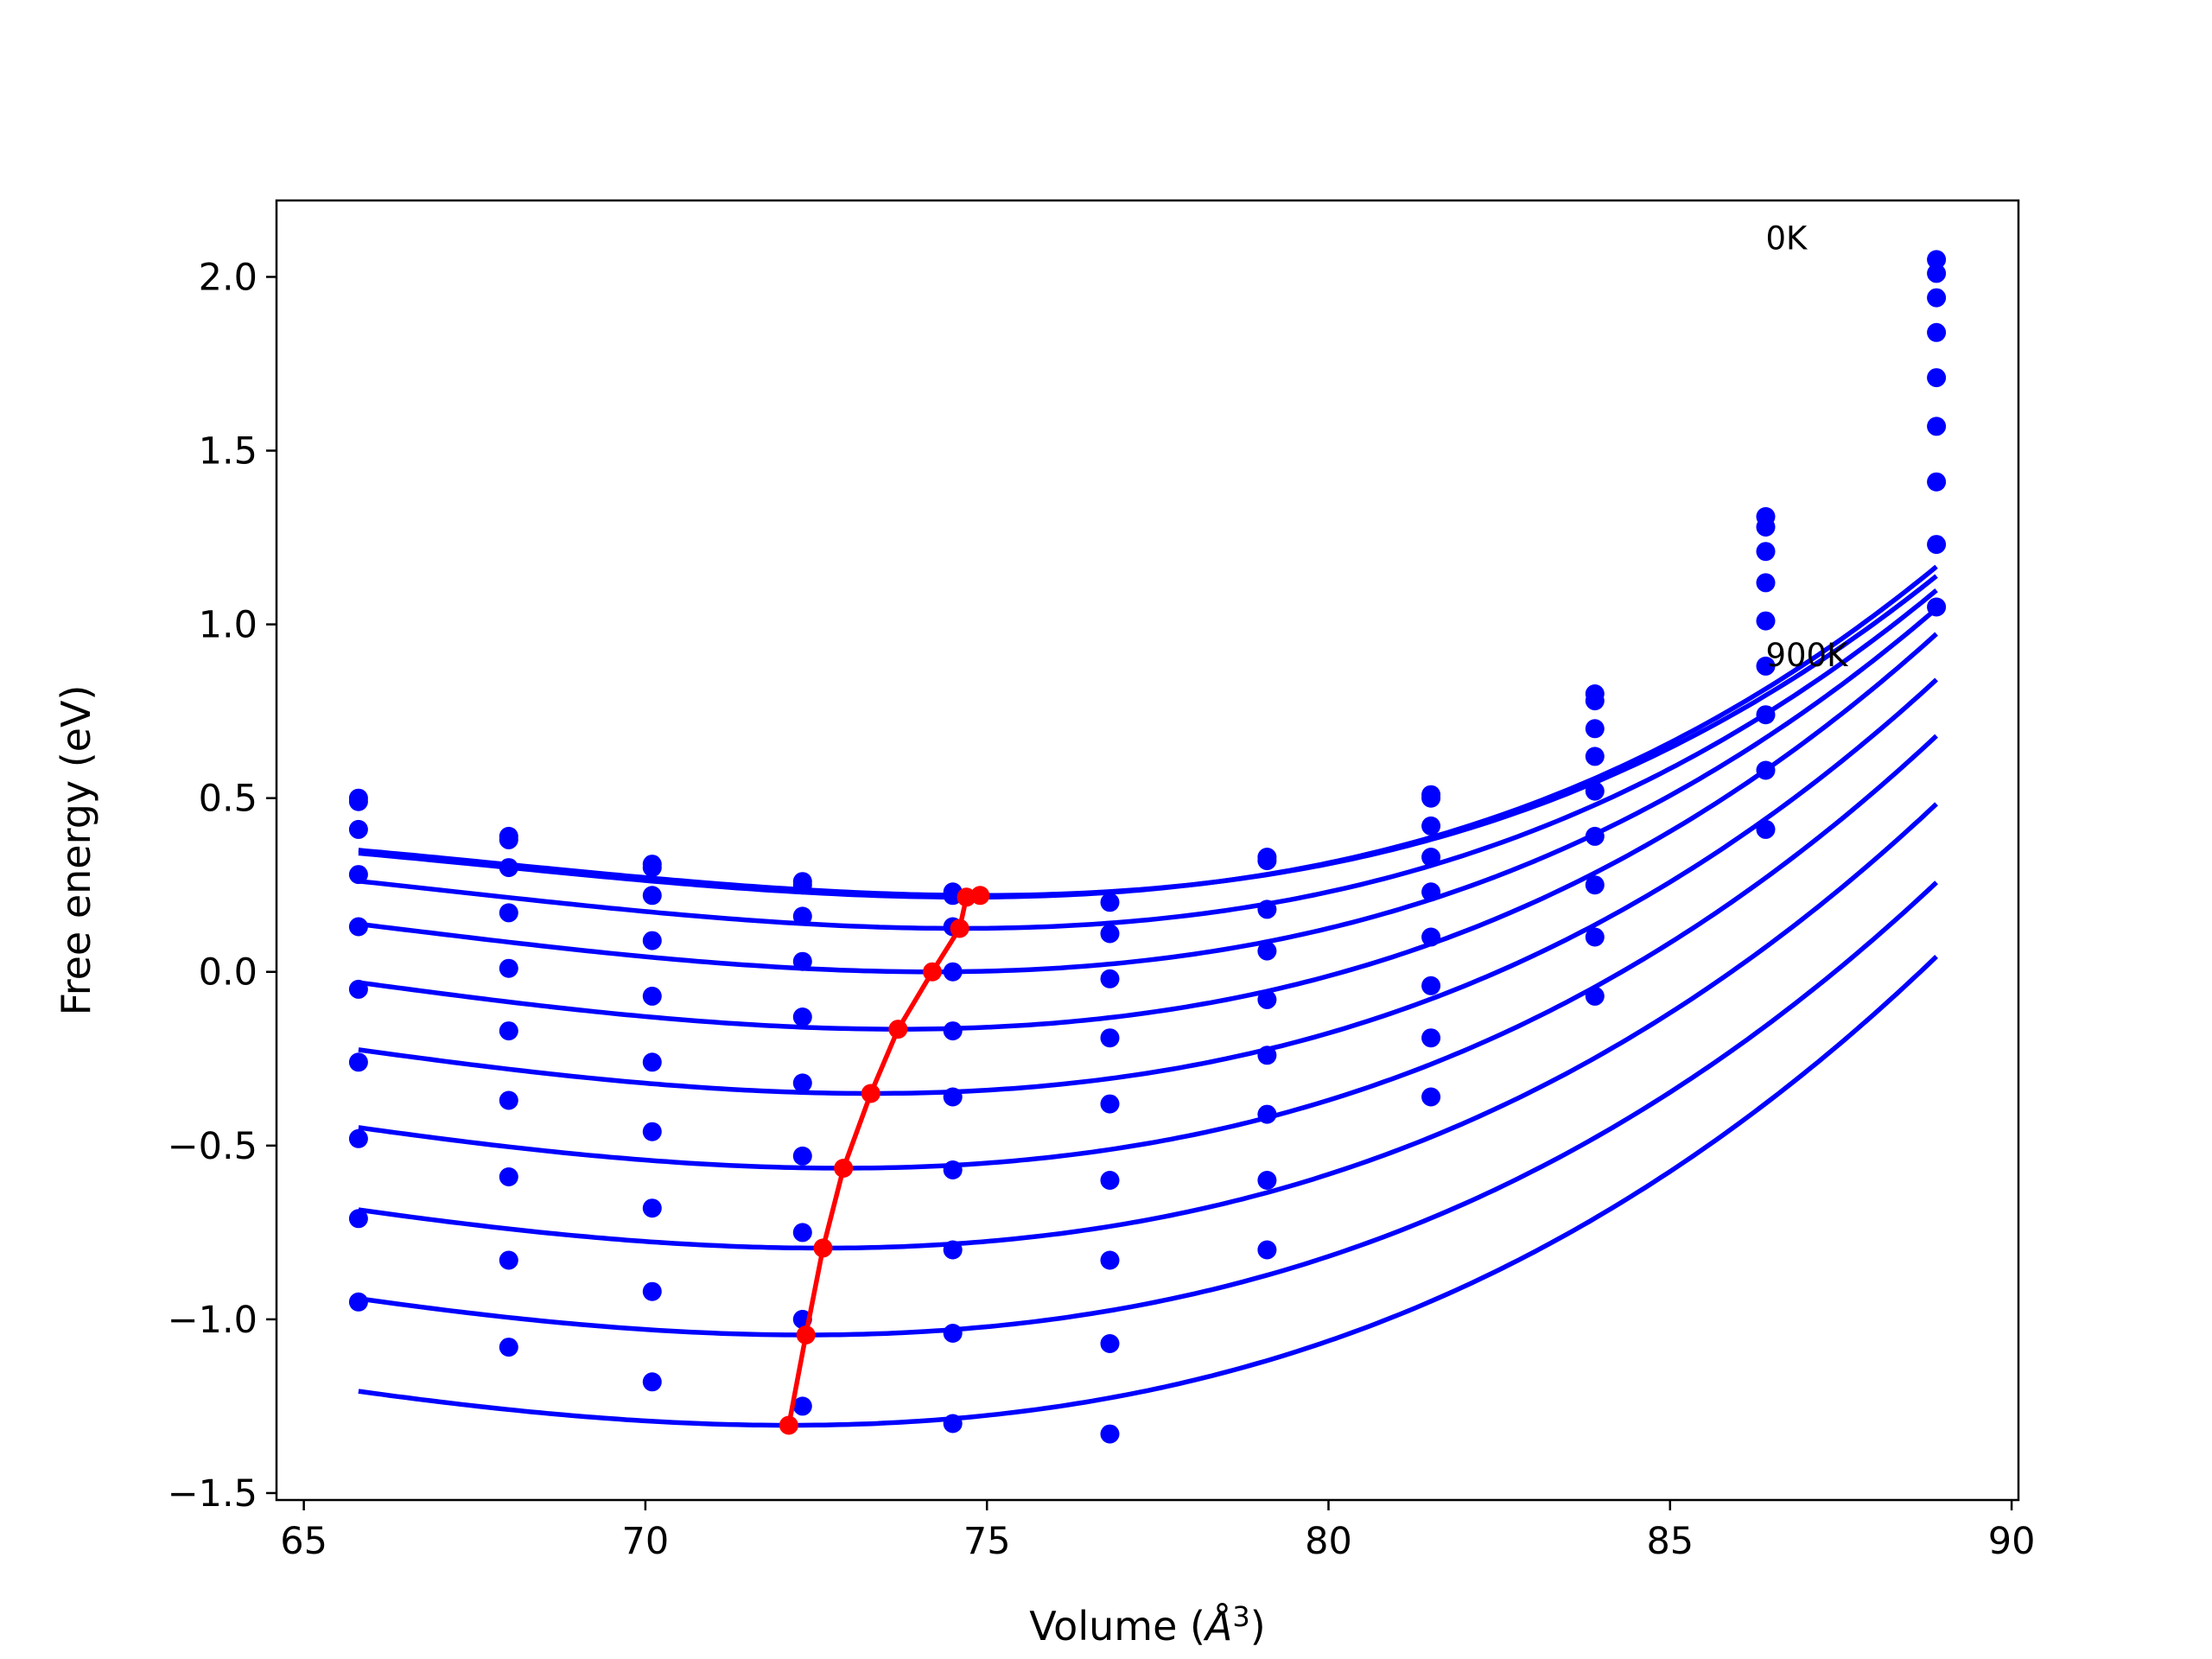  What do you see at coordinates (1670, 1541) in the screenshot?
I see `x-tick-label: 85` at bounding box center [1670, 1541].